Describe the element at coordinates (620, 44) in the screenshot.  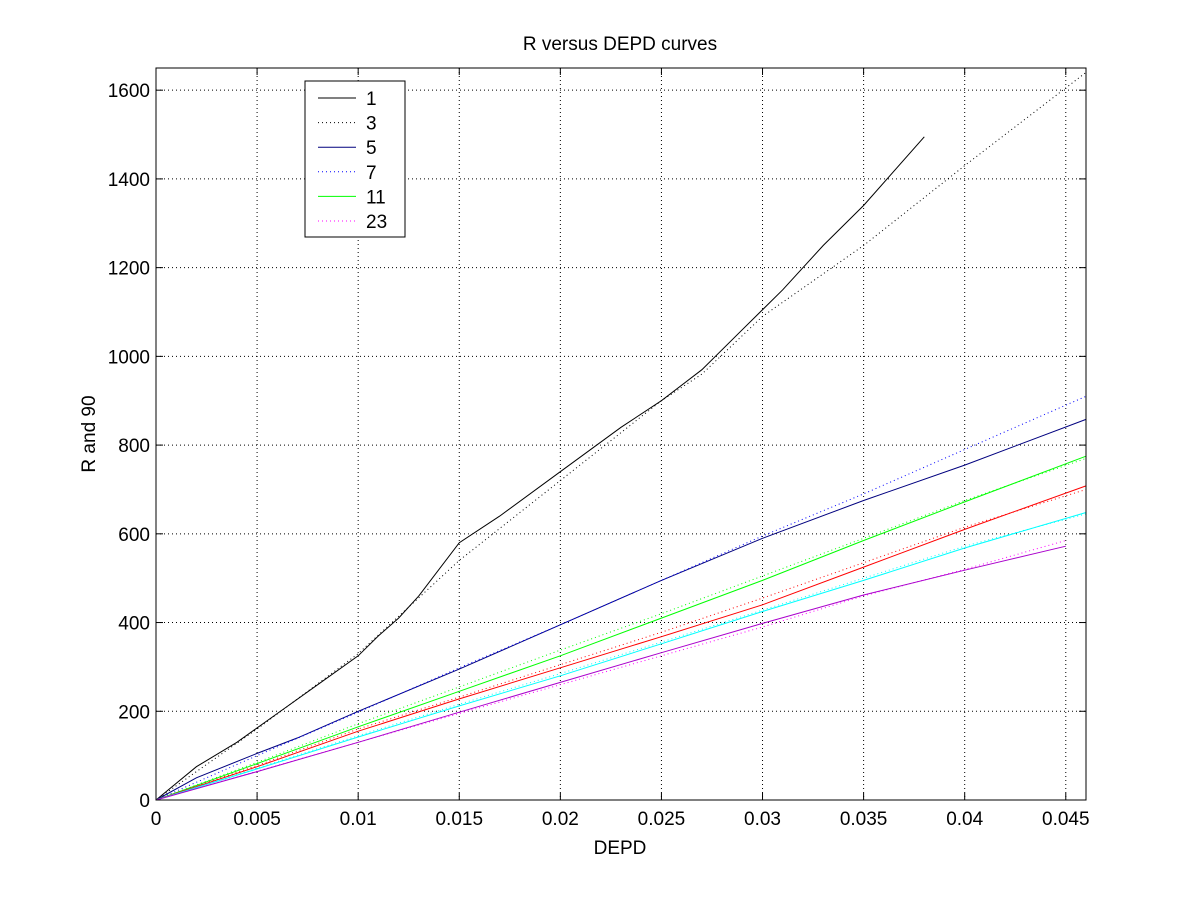
I see `chart-title: R versus DEPD curves` at that location.